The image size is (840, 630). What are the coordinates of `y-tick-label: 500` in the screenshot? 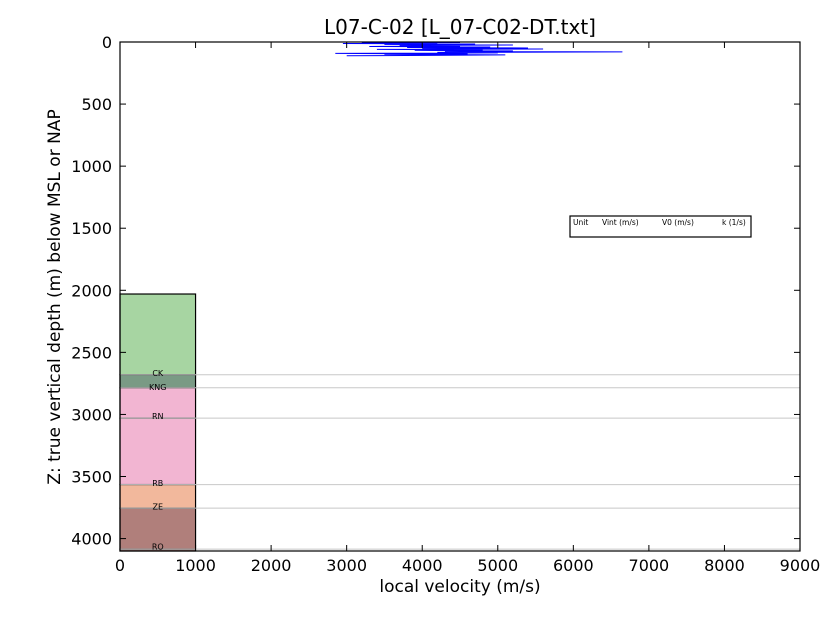 It's located at (96, 104).